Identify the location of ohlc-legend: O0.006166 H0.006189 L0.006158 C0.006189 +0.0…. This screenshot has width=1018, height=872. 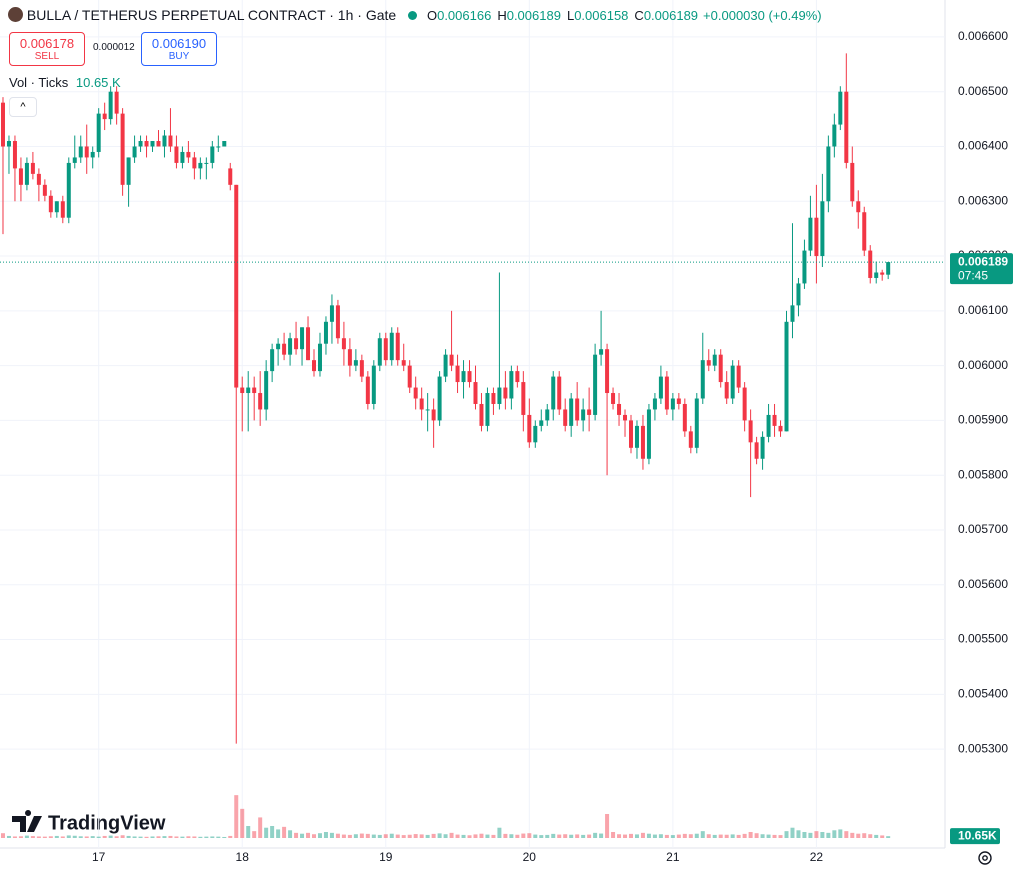
(624, 15).